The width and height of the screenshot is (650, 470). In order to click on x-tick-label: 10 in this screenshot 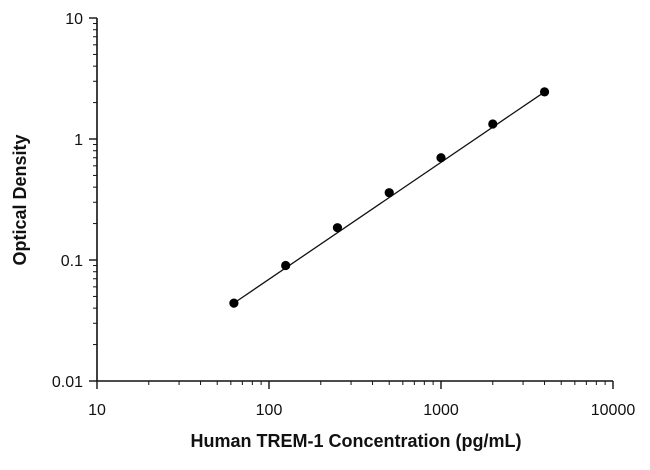, I will do `click(97, 410)`.